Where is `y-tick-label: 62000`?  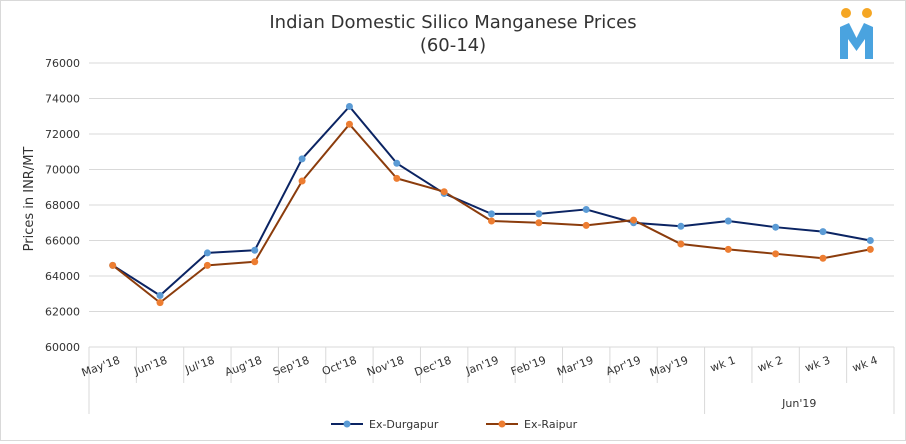
y-tick-label: 62000 is located at coordinates (62, 312).